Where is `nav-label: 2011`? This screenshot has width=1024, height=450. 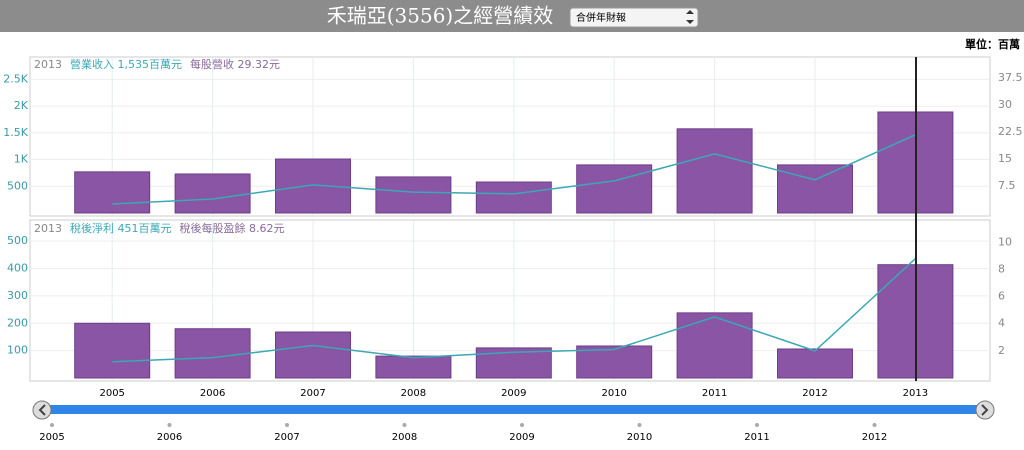
nav-label: 2011 is located at coordinates (756, 437).